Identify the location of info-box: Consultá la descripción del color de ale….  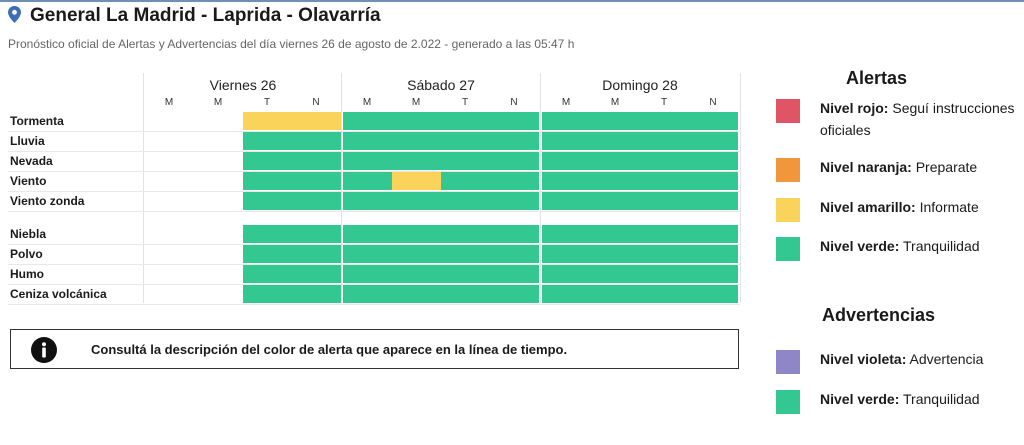
(374, 349).